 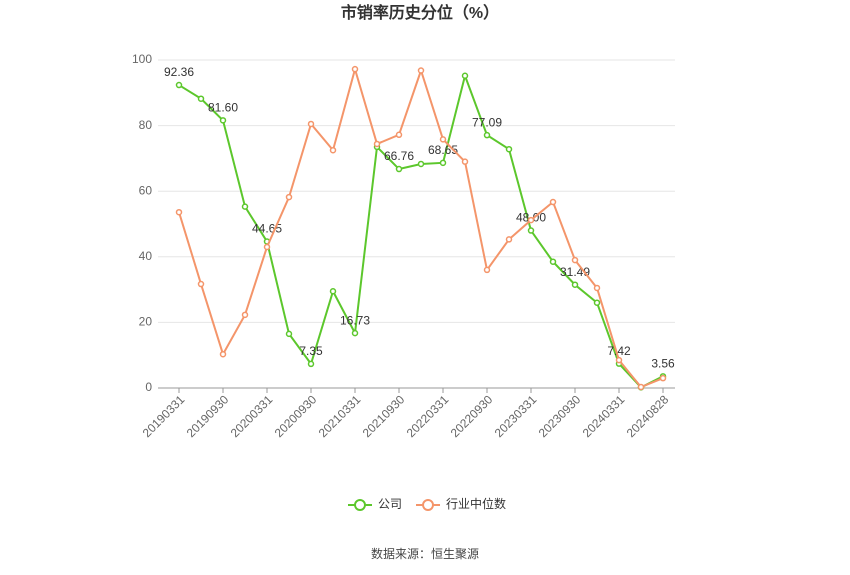 I want to click on x-tick-label: 20210930, so click(x=384, y=416).